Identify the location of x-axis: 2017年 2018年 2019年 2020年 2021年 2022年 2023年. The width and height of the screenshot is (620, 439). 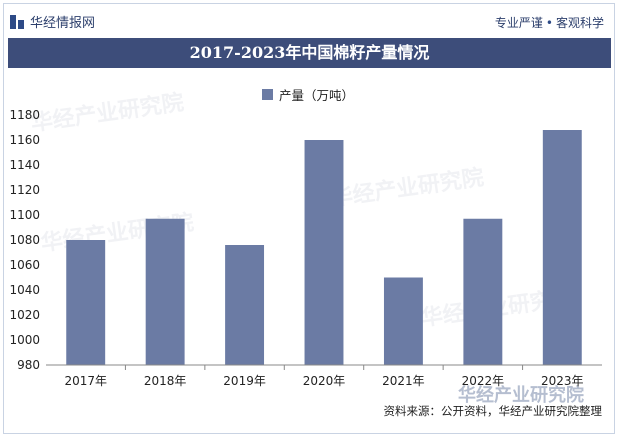
(324, 376).